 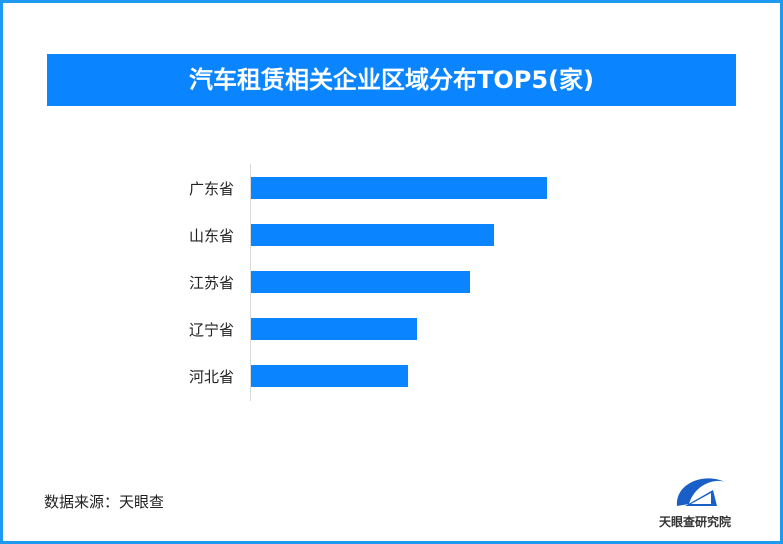 I want to click on bar-广东省, so click(x=399, y=188).